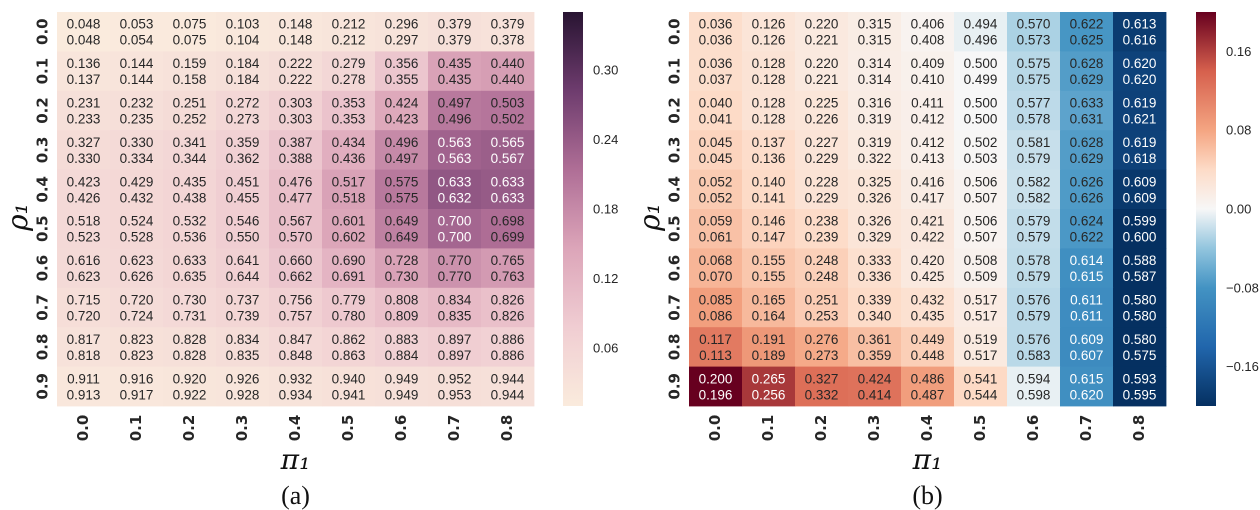 The width and height of the screenshot is (1260, 510). Describe the element at coordinates (928, 394) in the screenshot. I see `cell-value-bottom: 0.487` at that location.